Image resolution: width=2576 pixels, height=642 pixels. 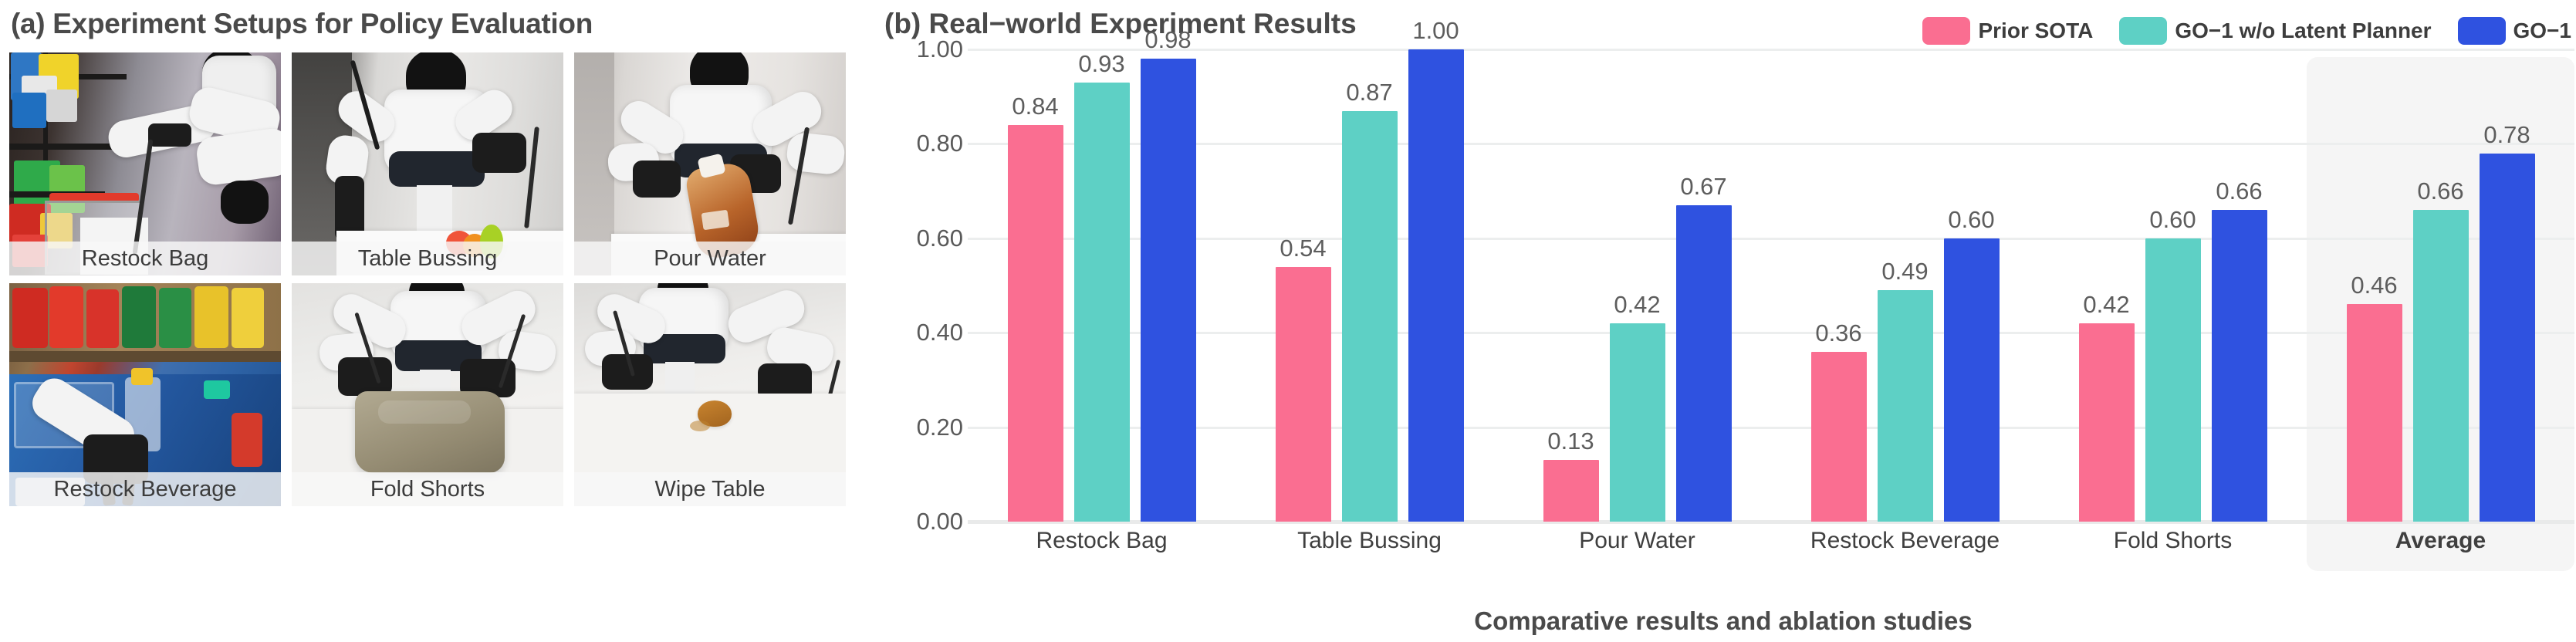 What do you see at coordinates (2036, 30) in the screenshot?
I see `legend-label: Prior SOTA` at bounding box center [2036, 30].